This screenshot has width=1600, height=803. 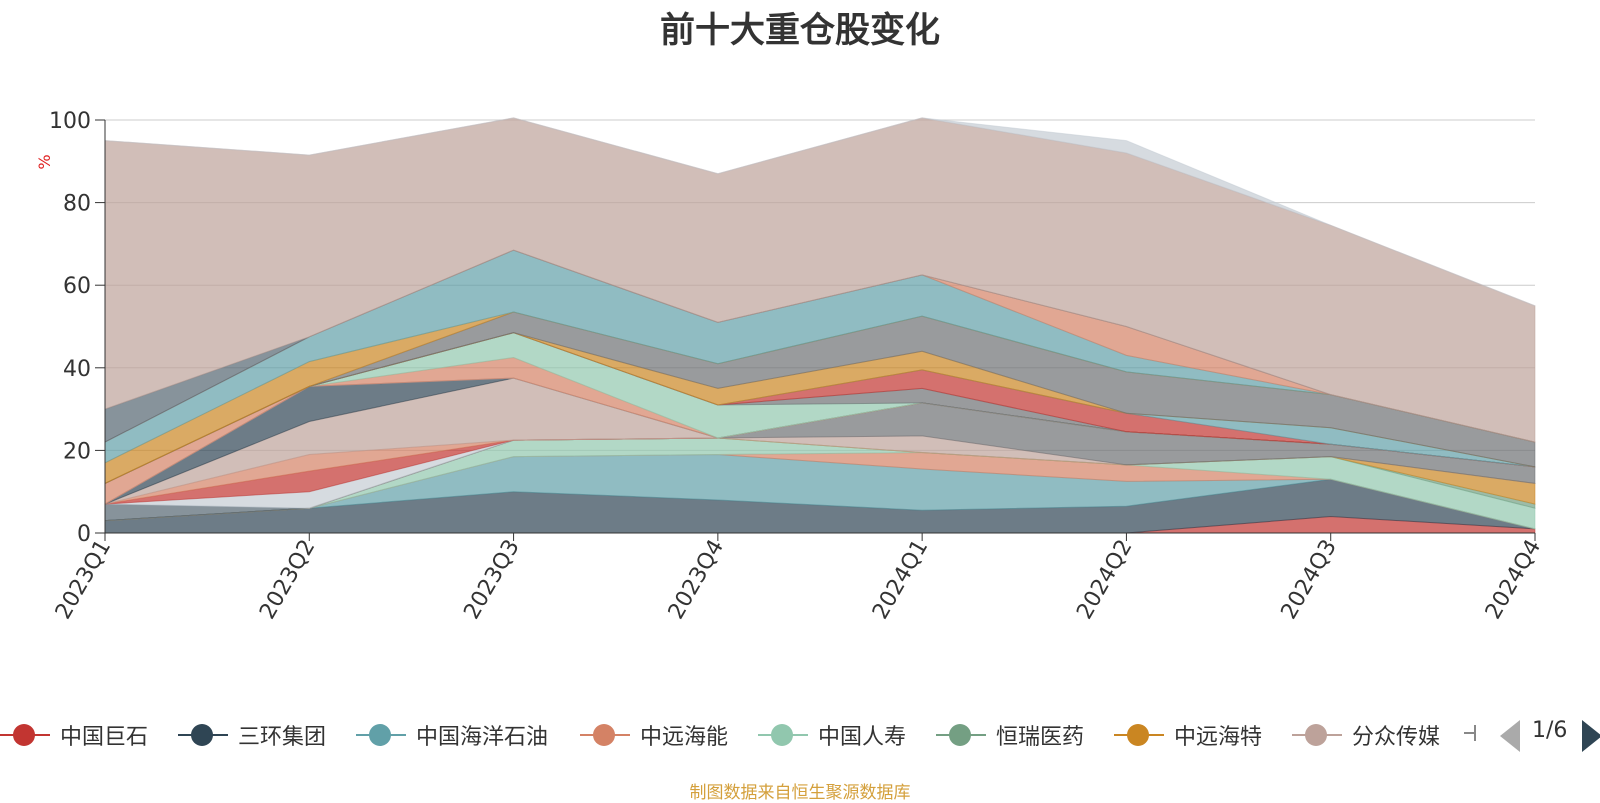 I want to click on legend-label: 分众传媒, so click(x=1396, y=737).